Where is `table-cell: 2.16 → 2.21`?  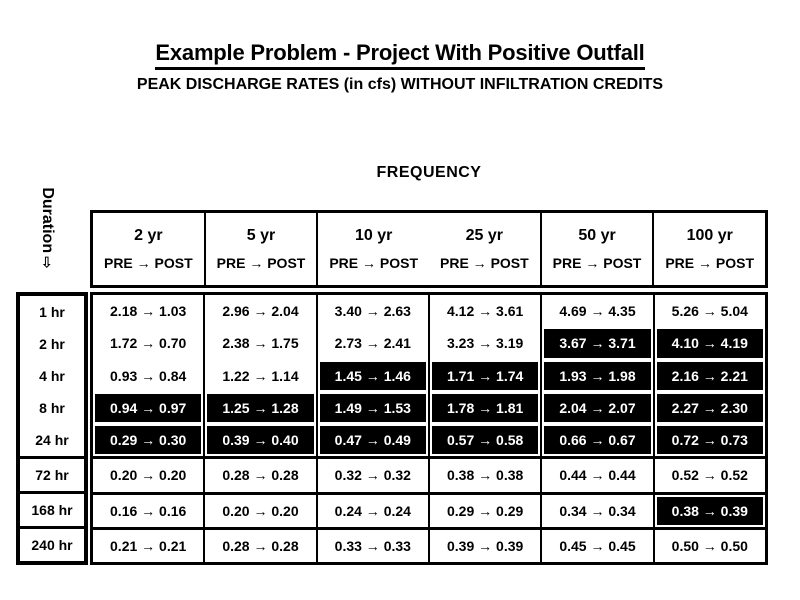 table-cell: 2.16 → 2.21 is located at coordinates (708, 375).